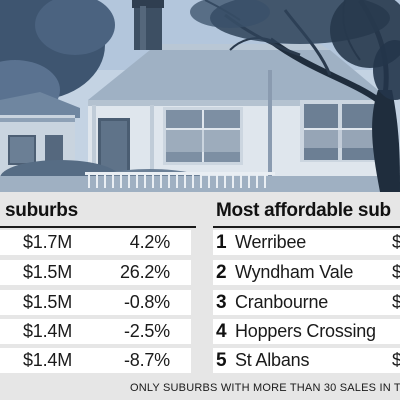  What do you see at coordinates (98, 227) in the screenshot?
I see `left-heading-rule` at bounding box center [98, 227].